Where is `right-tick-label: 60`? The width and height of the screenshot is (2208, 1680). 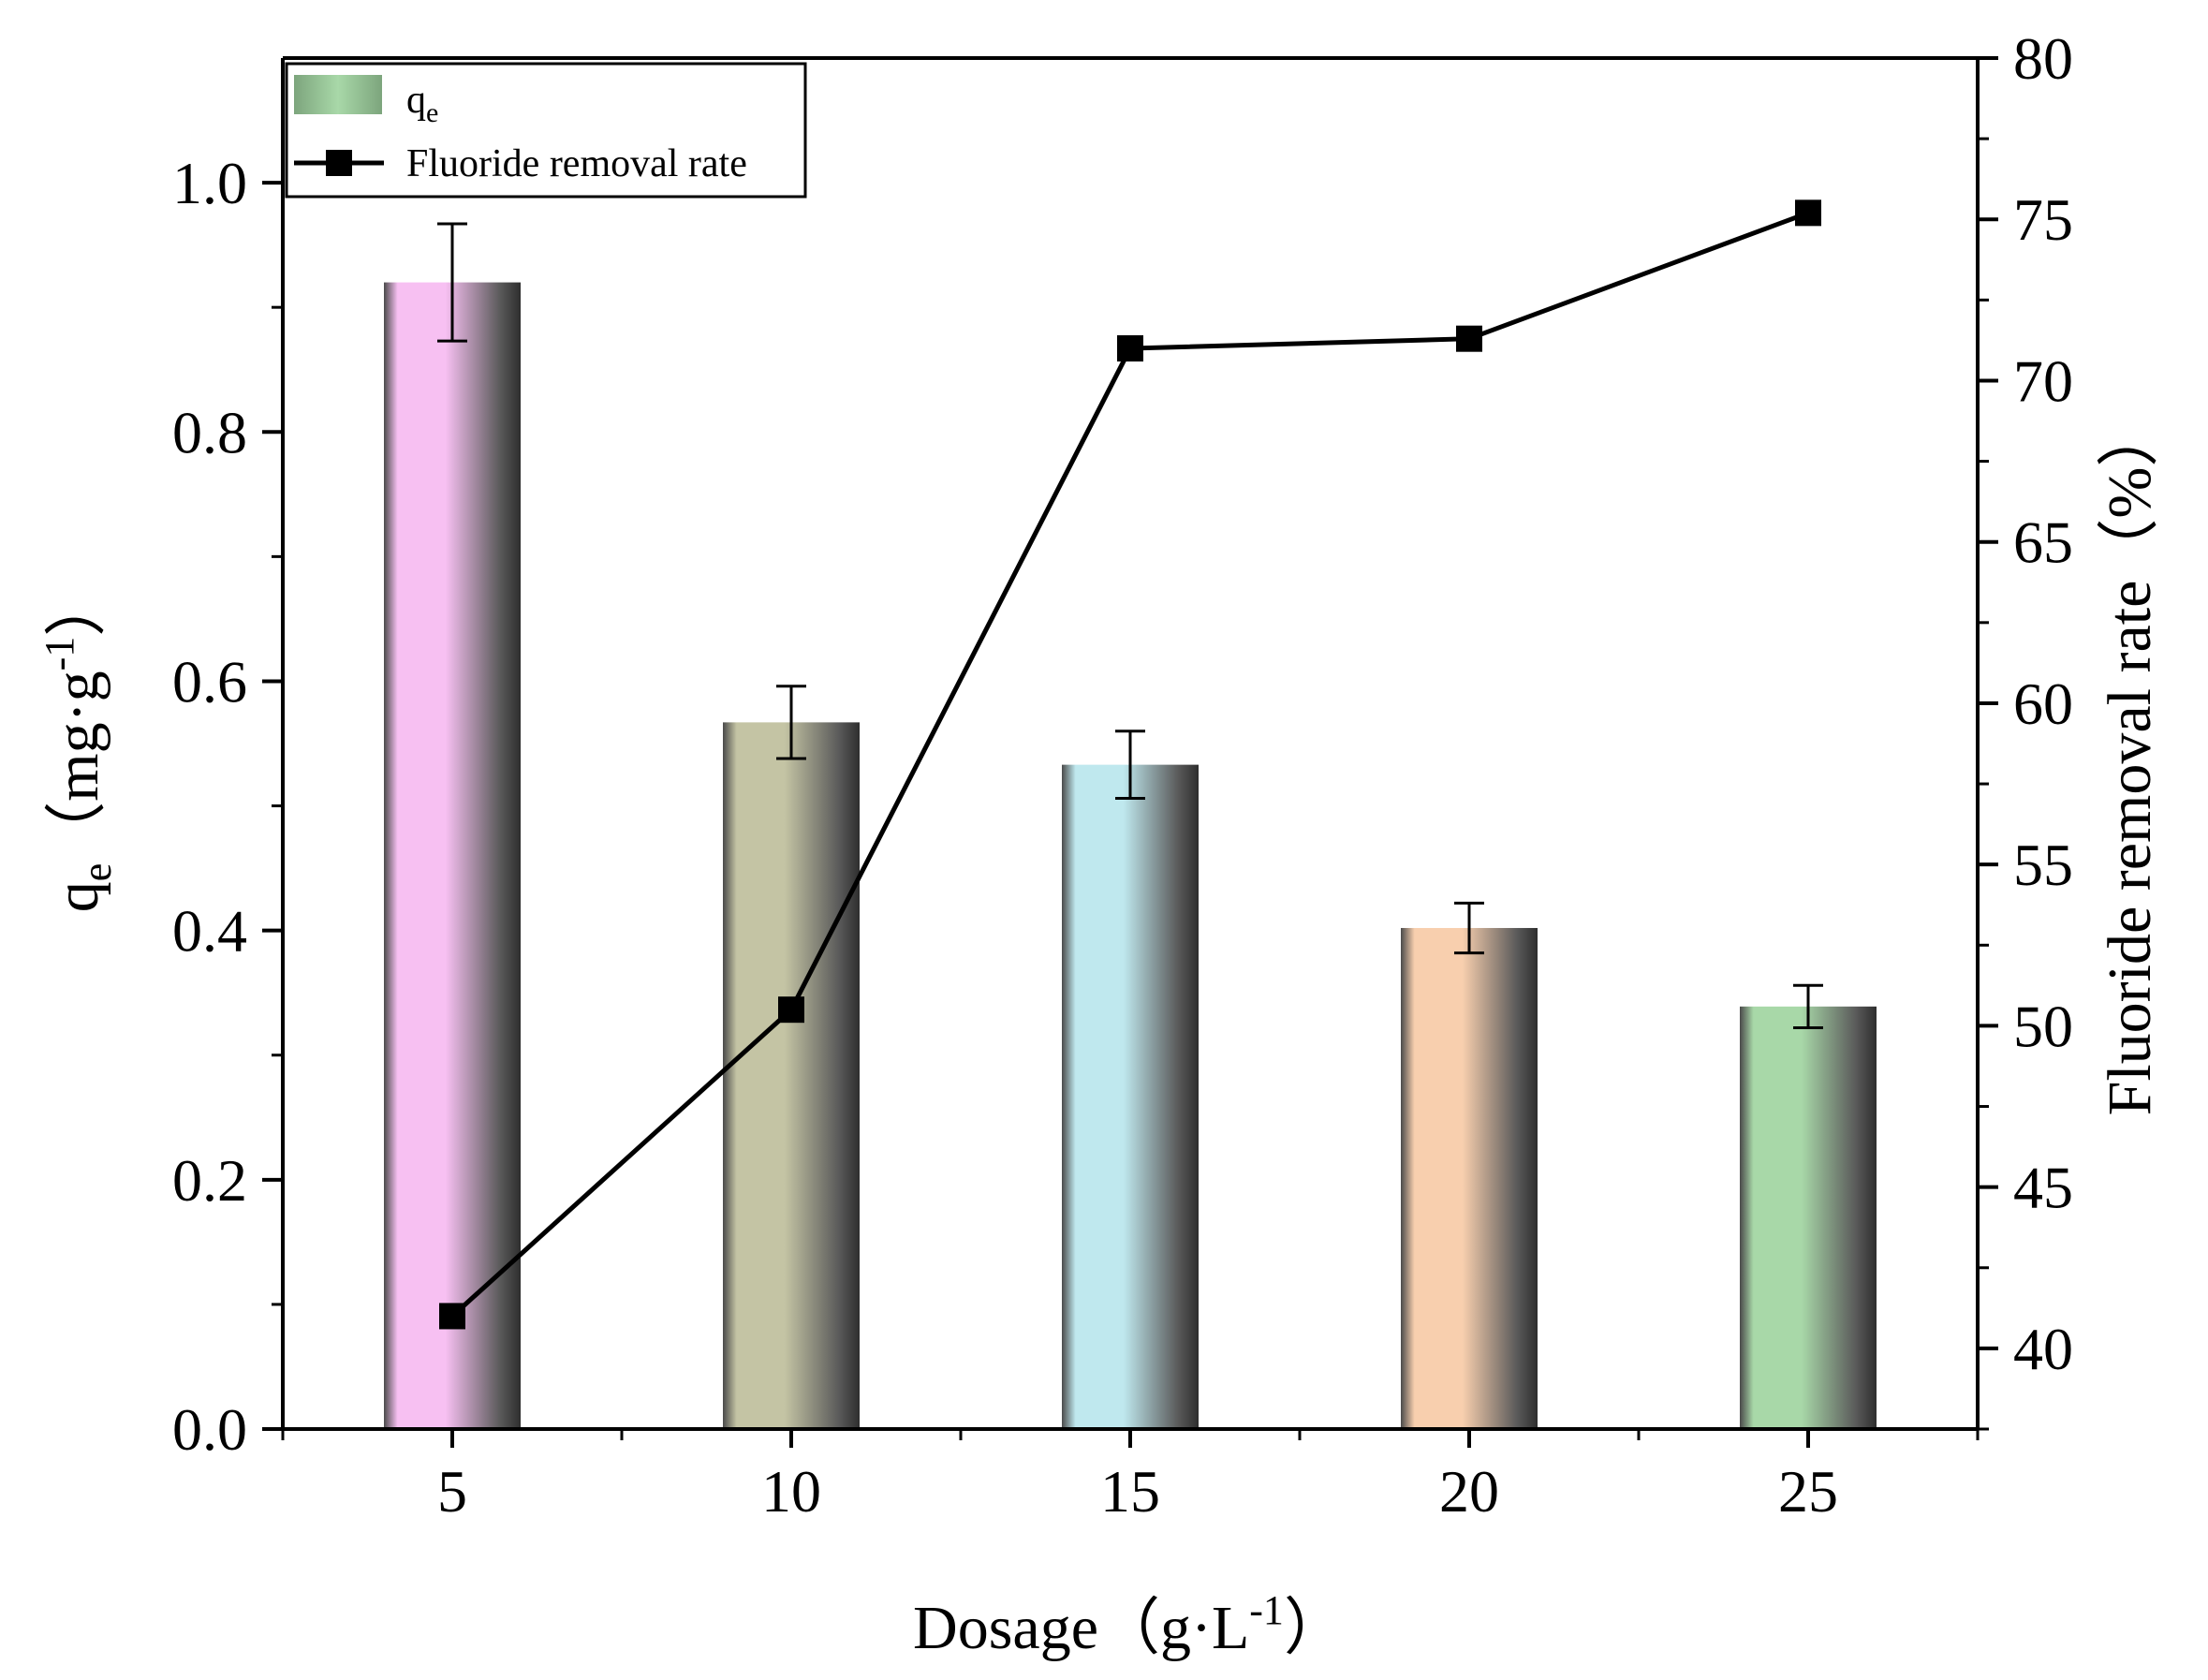
right-tick-label: 60 is located at coordinates (2043, 704).